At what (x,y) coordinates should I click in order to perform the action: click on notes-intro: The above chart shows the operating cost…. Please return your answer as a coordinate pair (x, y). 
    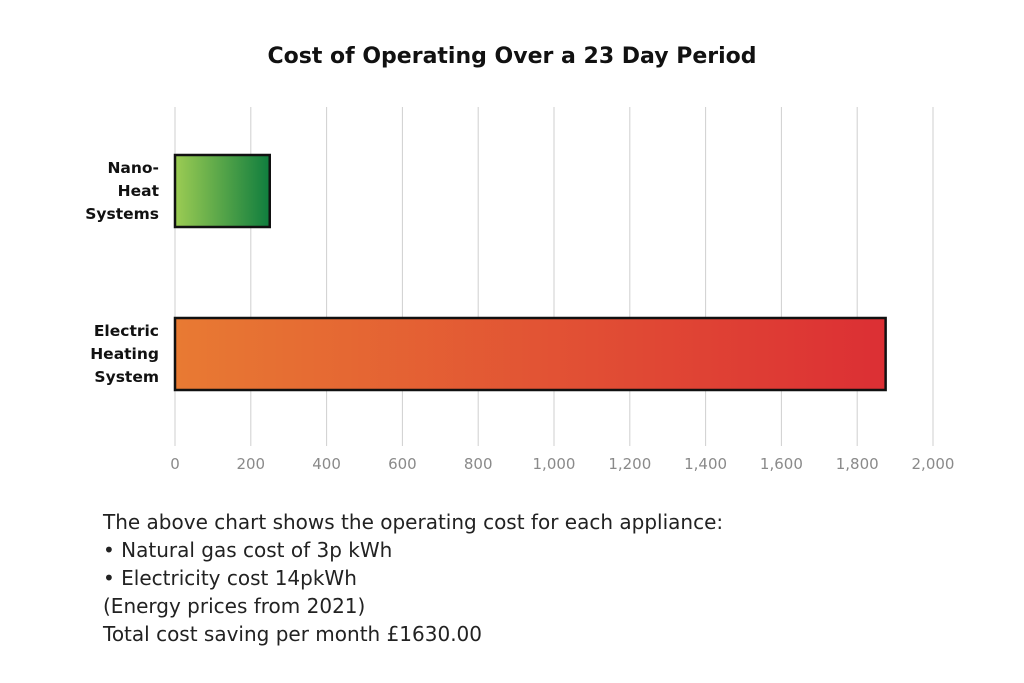
    Looking at the image, I should click on (413, 522).